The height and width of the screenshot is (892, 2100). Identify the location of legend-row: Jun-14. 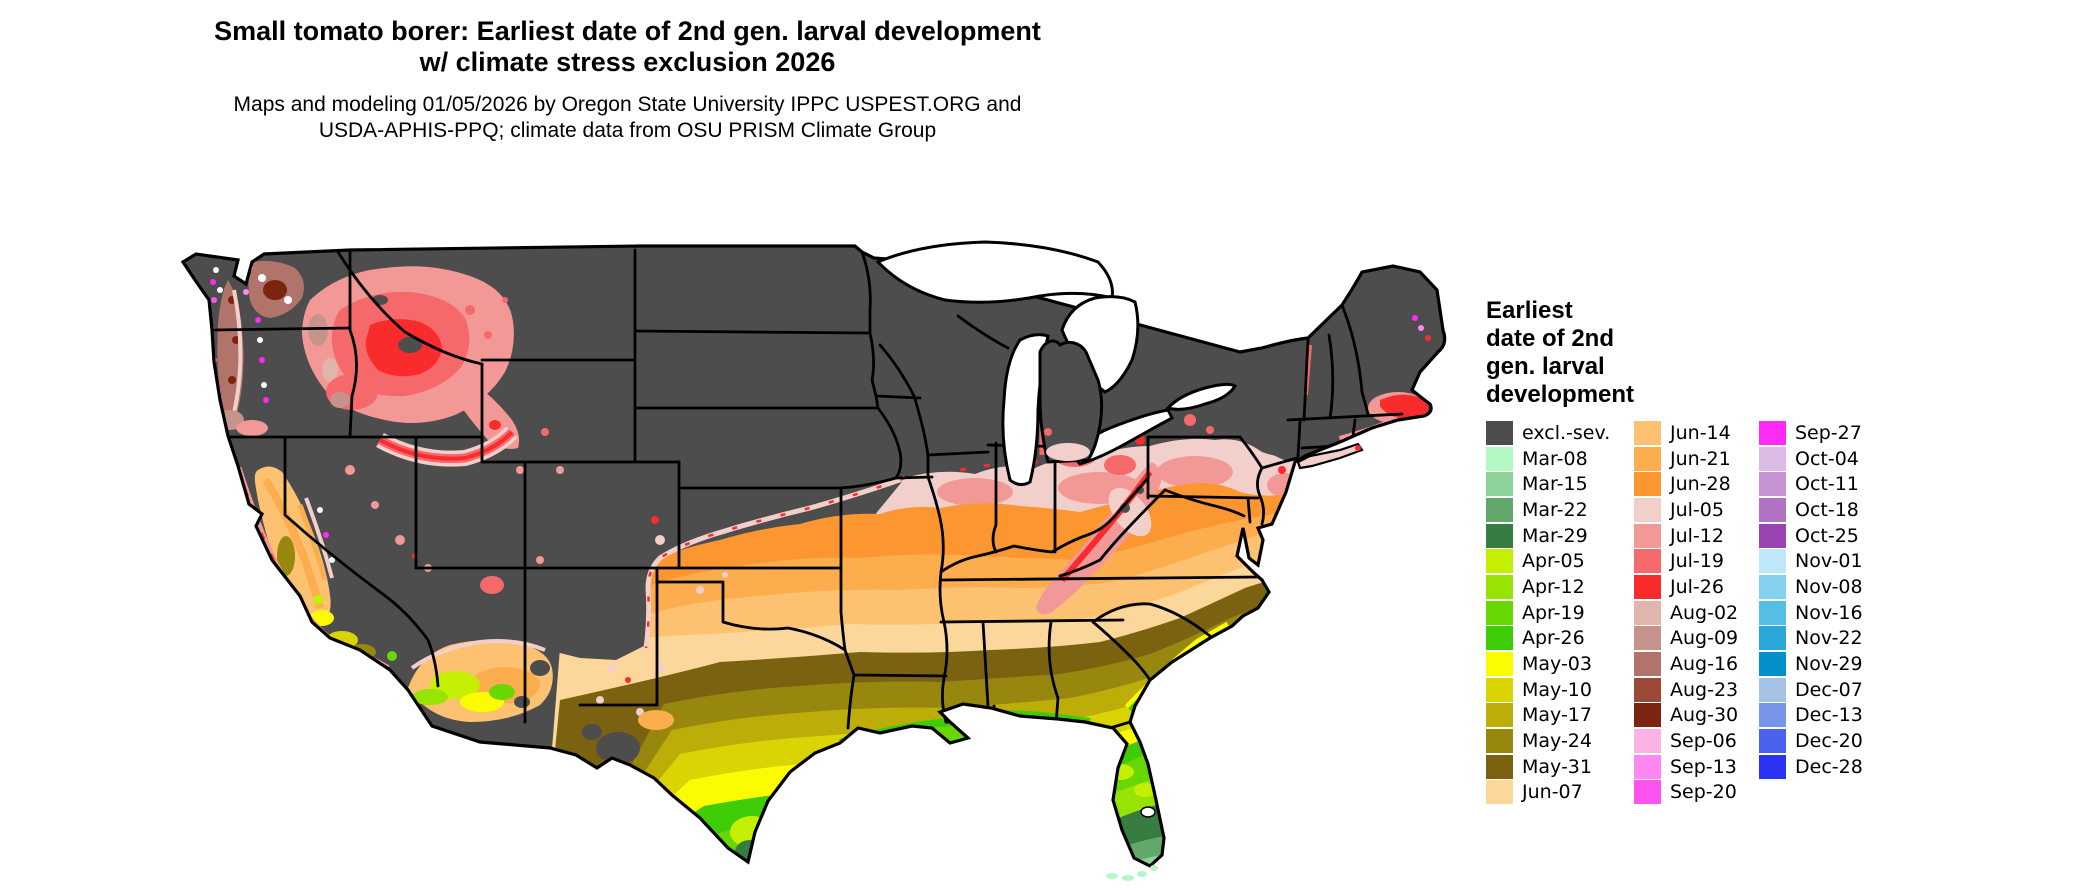
(1686, 433).